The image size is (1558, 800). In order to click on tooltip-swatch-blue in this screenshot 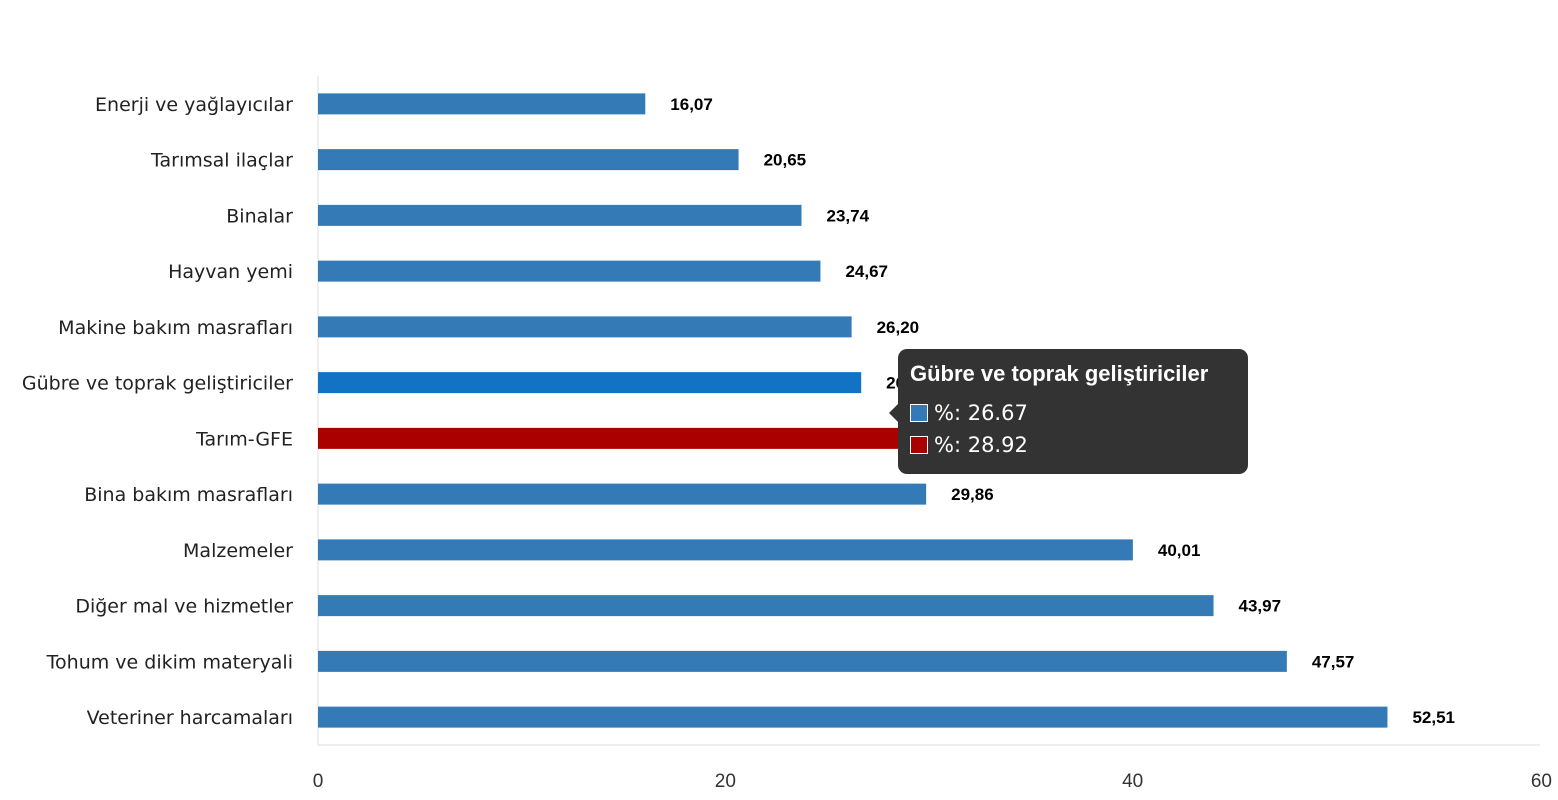, I will do `click(919, 413)`.